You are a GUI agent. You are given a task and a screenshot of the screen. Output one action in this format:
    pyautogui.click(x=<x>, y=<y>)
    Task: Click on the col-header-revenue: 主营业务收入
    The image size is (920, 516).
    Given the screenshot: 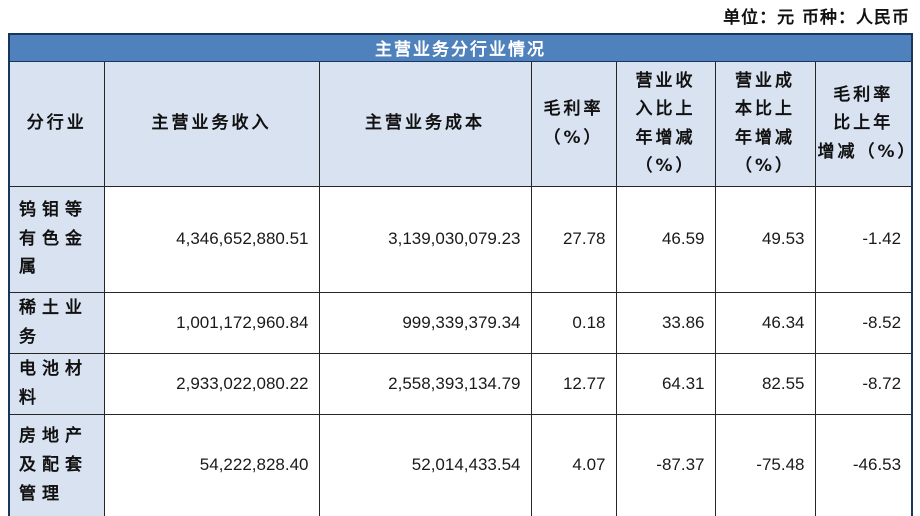 What is the action you would take?
    pyautogui.click(x=211, y=123)
    